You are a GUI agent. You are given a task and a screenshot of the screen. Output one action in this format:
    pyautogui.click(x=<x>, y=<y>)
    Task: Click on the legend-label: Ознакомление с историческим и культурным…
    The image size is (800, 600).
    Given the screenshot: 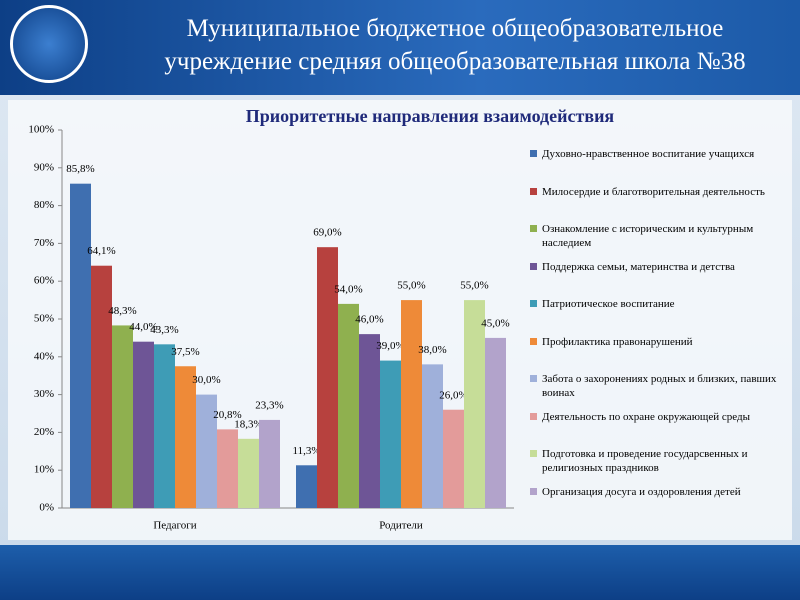 What is the action you would take?
    pyautogui.click(x=648, y=236)
    